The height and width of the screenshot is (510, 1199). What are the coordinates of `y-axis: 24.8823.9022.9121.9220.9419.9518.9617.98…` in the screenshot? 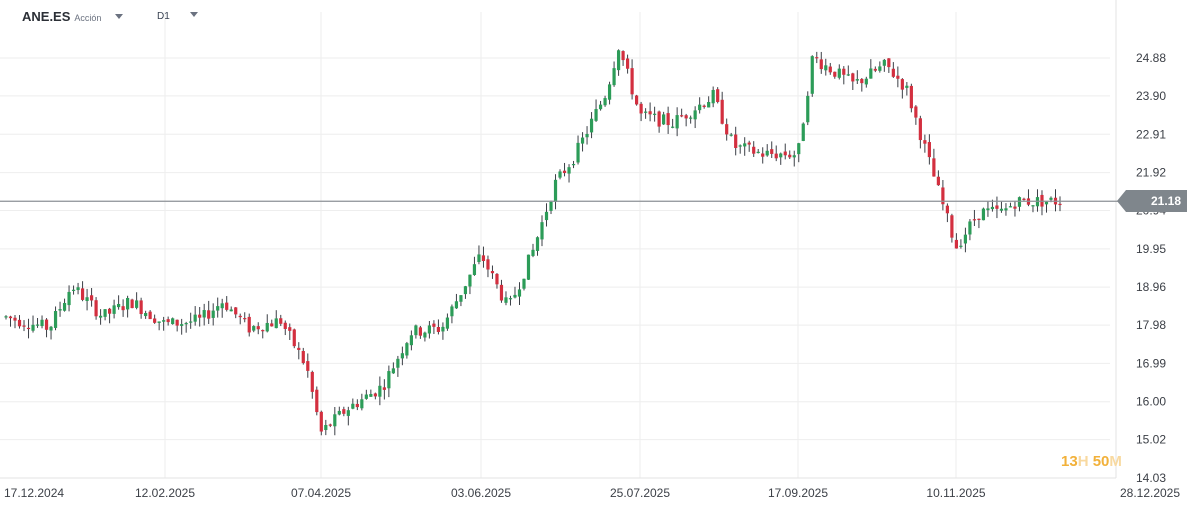 It's located at (1151, 268).